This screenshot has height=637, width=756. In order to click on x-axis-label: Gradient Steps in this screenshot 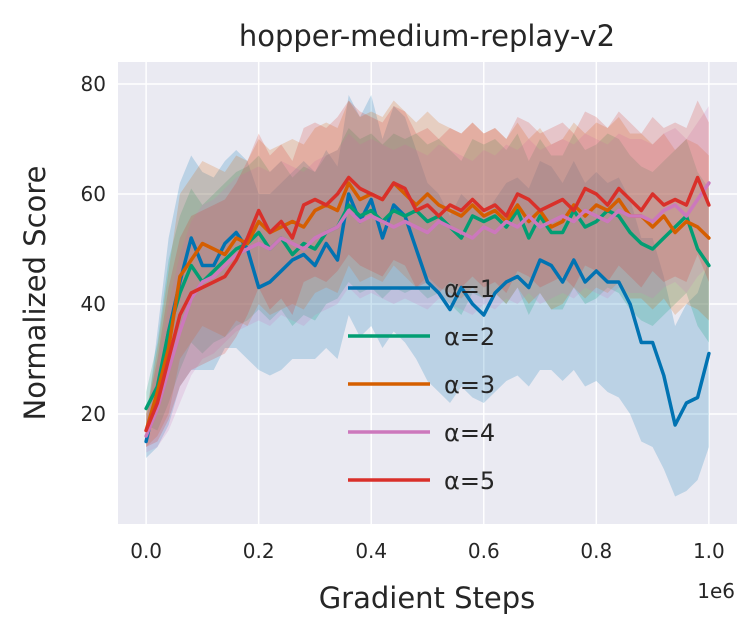, I will do `click(427, 598)`.